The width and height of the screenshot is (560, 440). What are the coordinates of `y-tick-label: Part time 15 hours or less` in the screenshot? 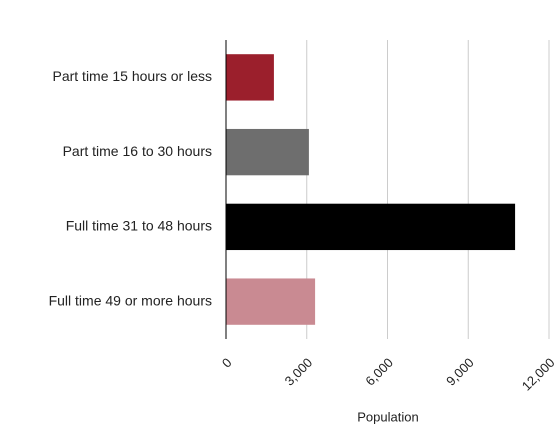 It's located at (132, 76).